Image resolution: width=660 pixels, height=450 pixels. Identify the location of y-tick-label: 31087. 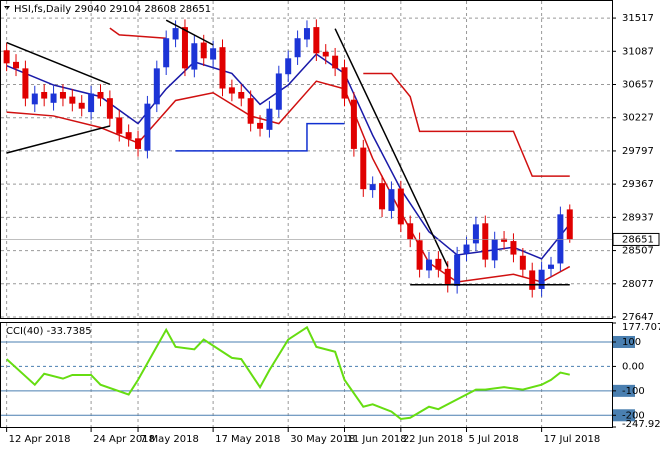
(638, 51).